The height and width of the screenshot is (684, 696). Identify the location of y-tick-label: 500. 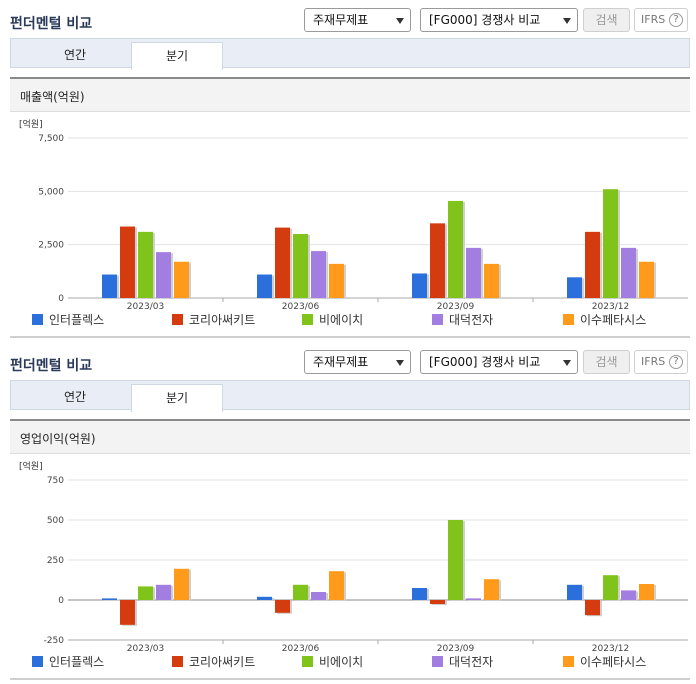
(55, 521).